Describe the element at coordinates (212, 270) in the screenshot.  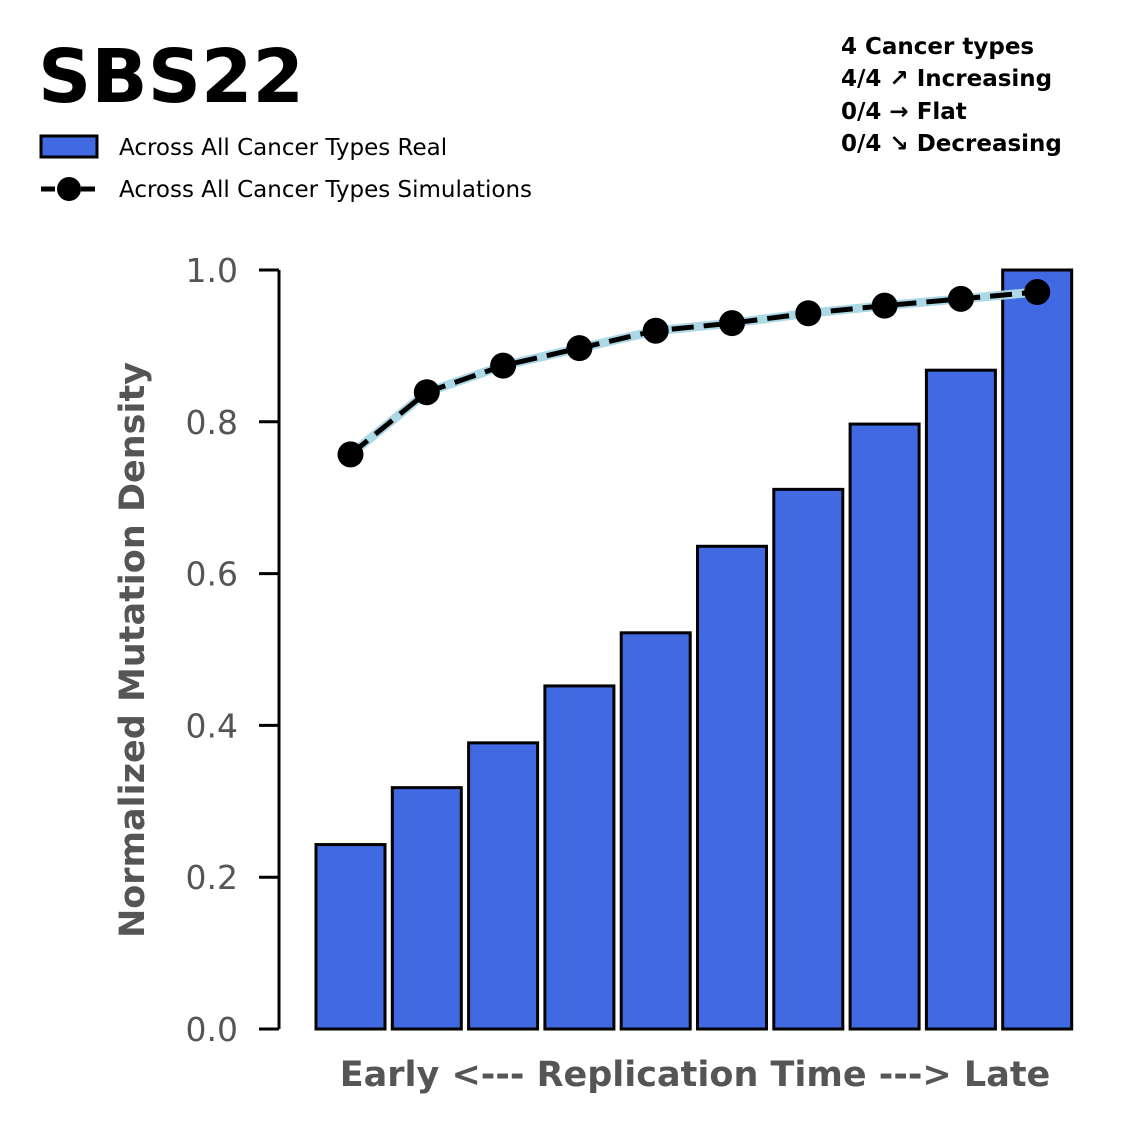
I see `y-tick-label: 1.0` at that location.